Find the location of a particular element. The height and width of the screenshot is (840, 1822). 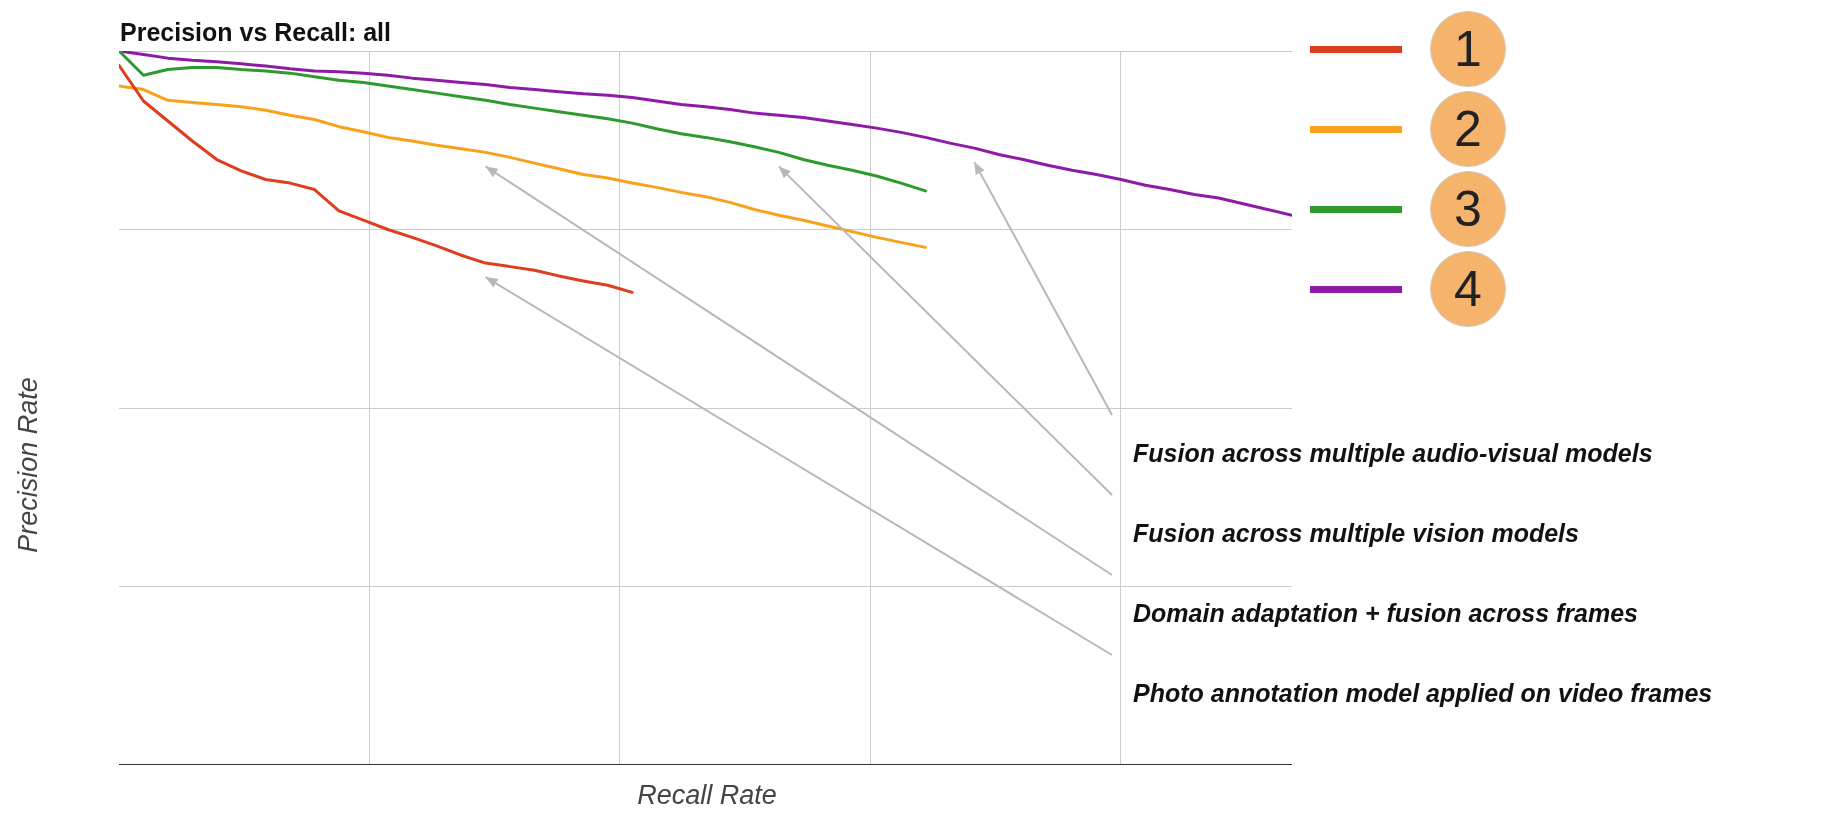

legend-label: 1 is located at coordinates (1468, 49).